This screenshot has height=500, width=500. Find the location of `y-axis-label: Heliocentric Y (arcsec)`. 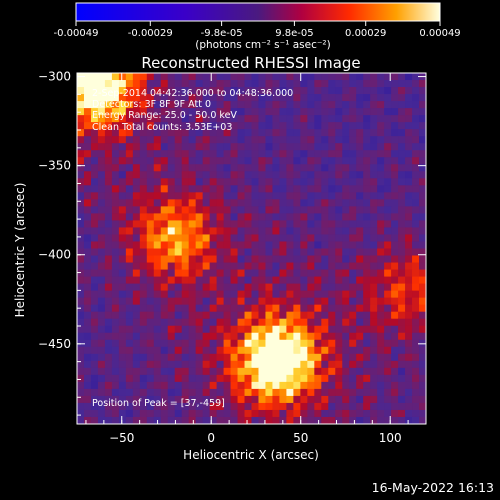

y-axis-label: Heliocentric Y (arcsec) is located at coordinates (20, 250).